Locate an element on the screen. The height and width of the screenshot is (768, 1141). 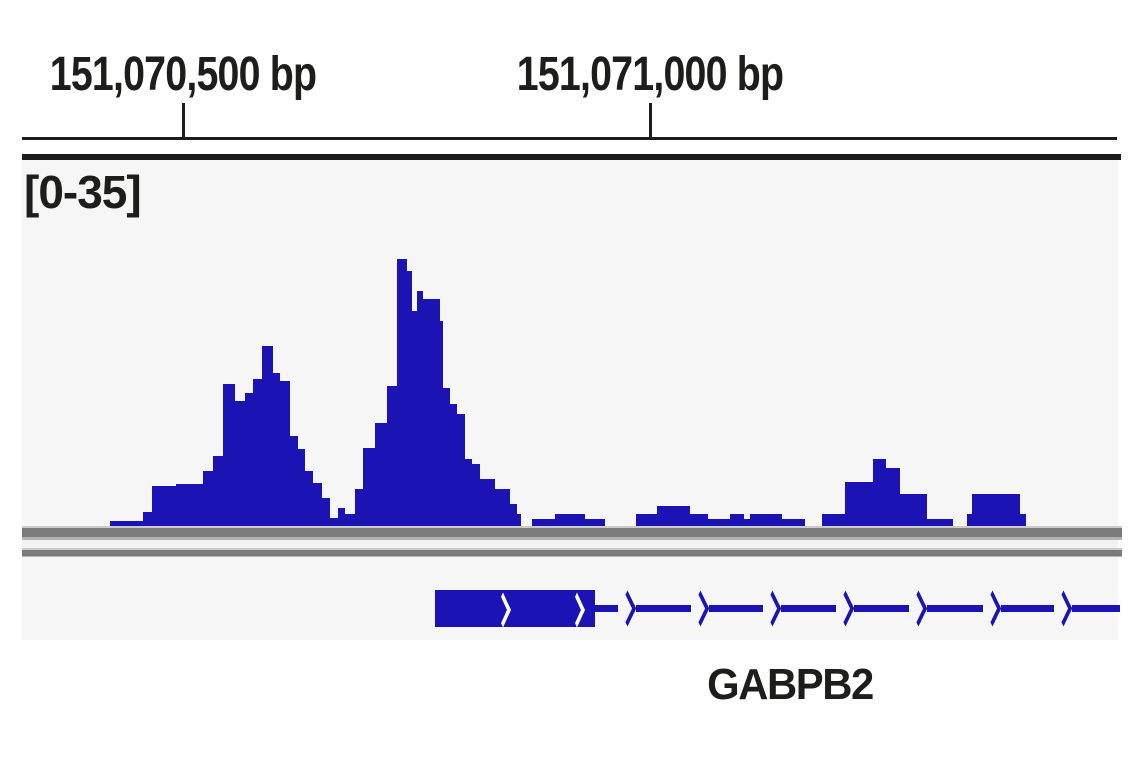
gene-annotation-track is located at coordinates (571, 598).